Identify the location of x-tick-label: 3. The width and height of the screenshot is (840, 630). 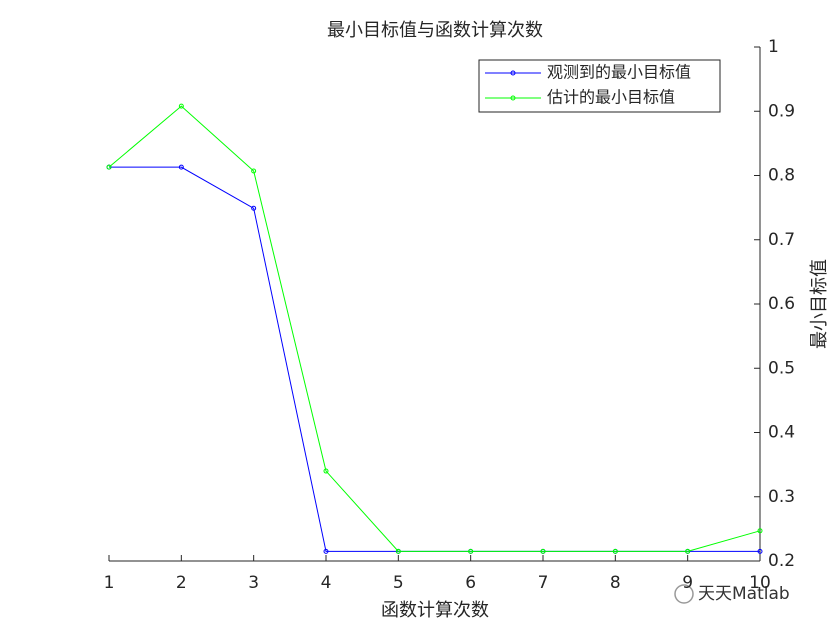
(253, 583).